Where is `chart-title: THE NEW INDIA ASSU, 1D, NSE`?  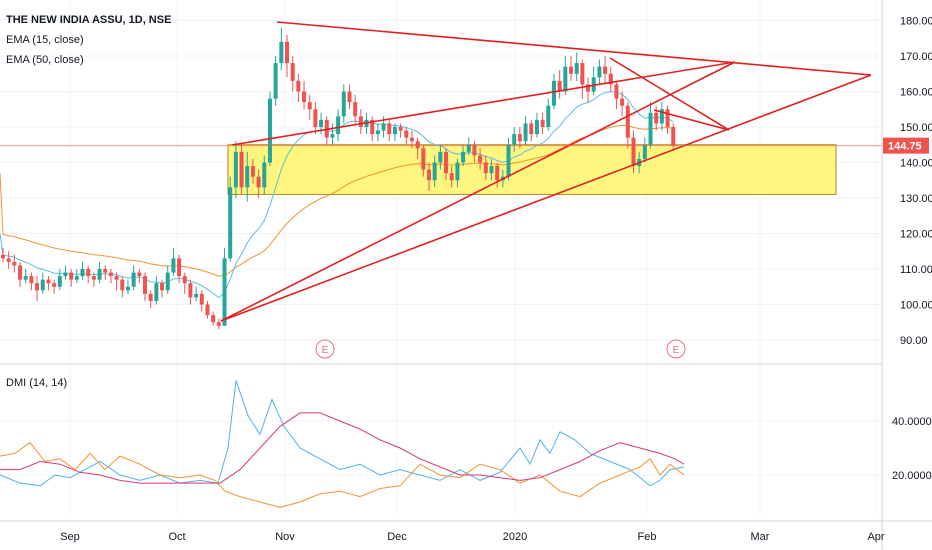
chart-title: THE NEW INDIA ASSU, 1D, NSE is located at coordinates (89, 20).